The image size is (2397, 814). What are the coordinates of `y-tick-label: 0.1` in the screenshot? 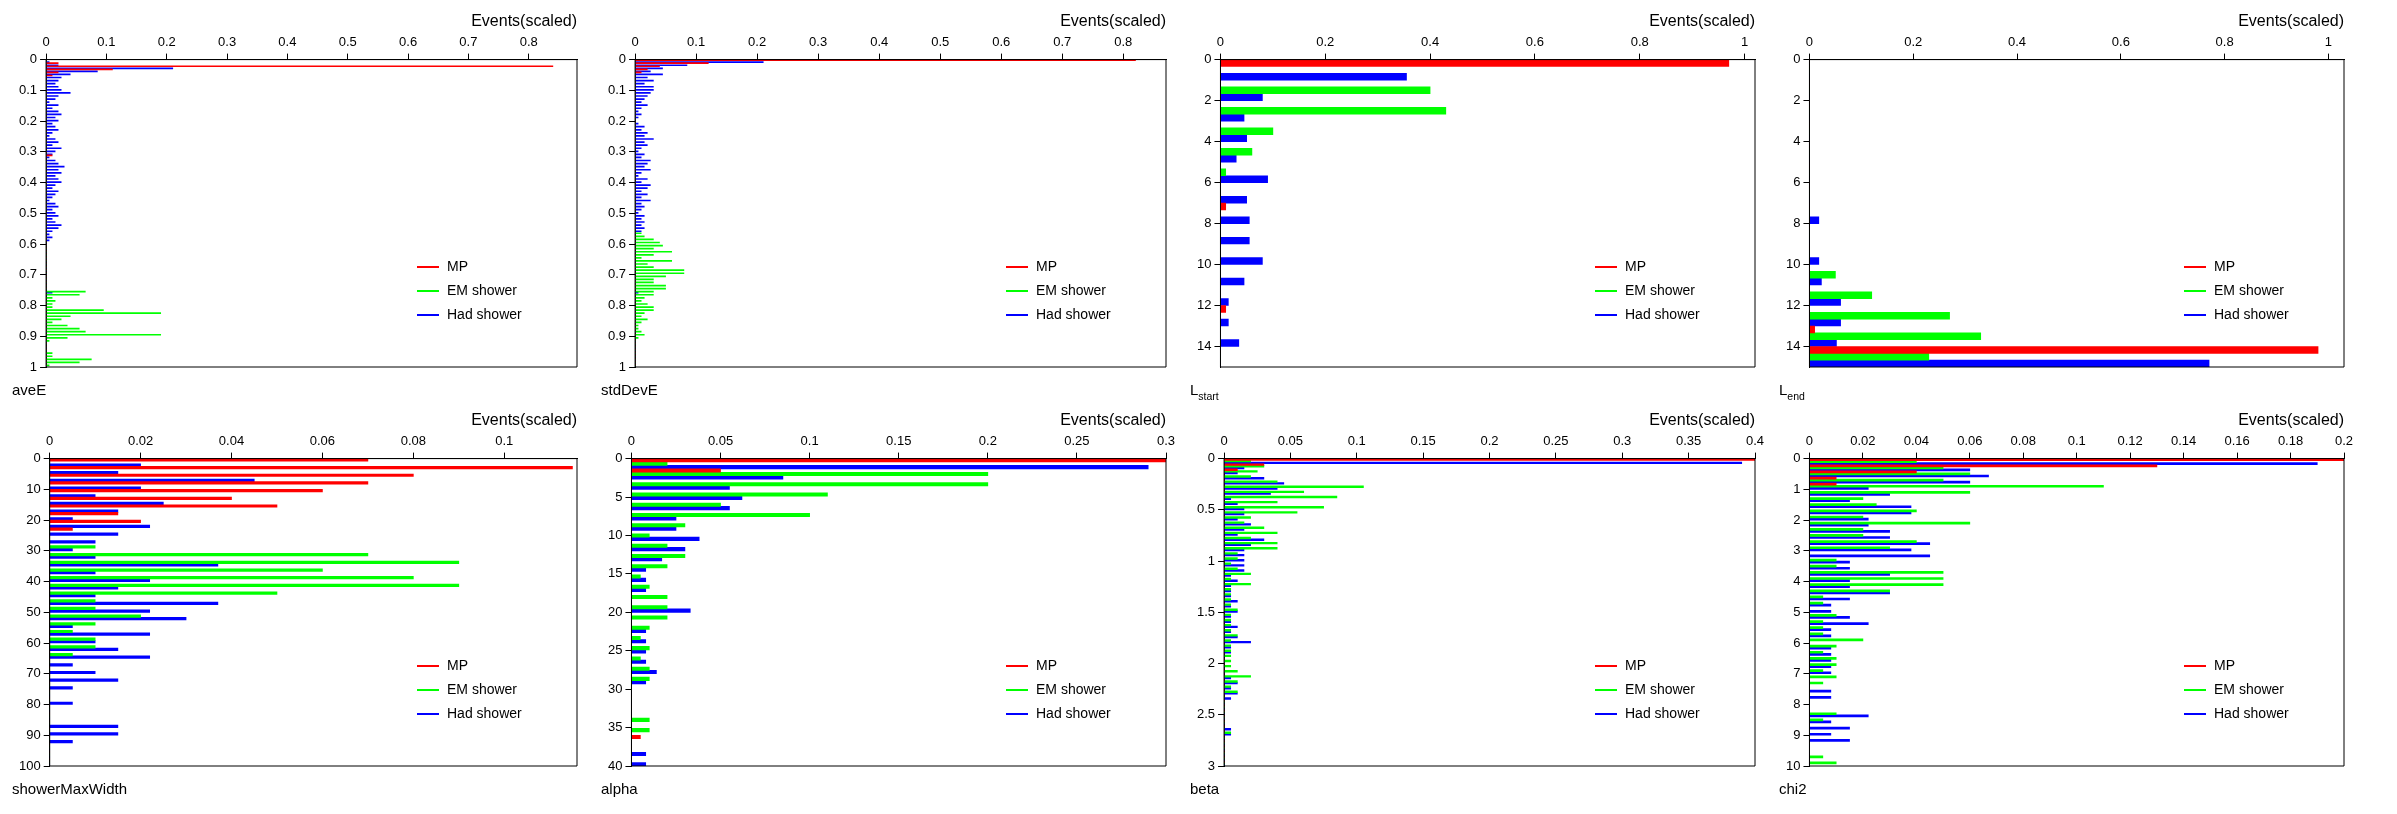 It's located at (617, 89).